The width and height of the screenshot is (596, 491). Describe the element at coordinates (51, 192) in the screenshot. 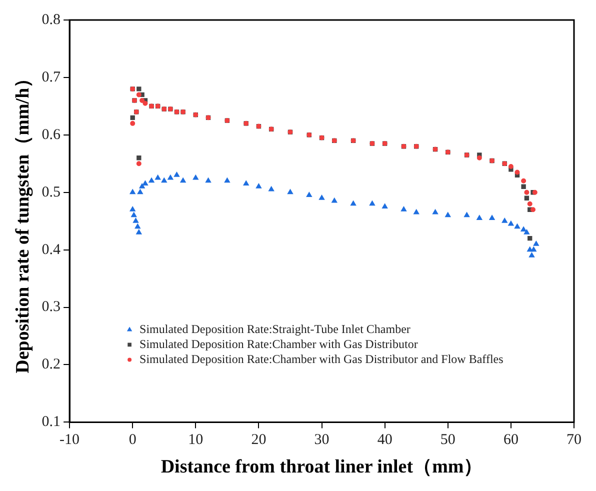

I see `y-tick-label: 0.5` at that location.